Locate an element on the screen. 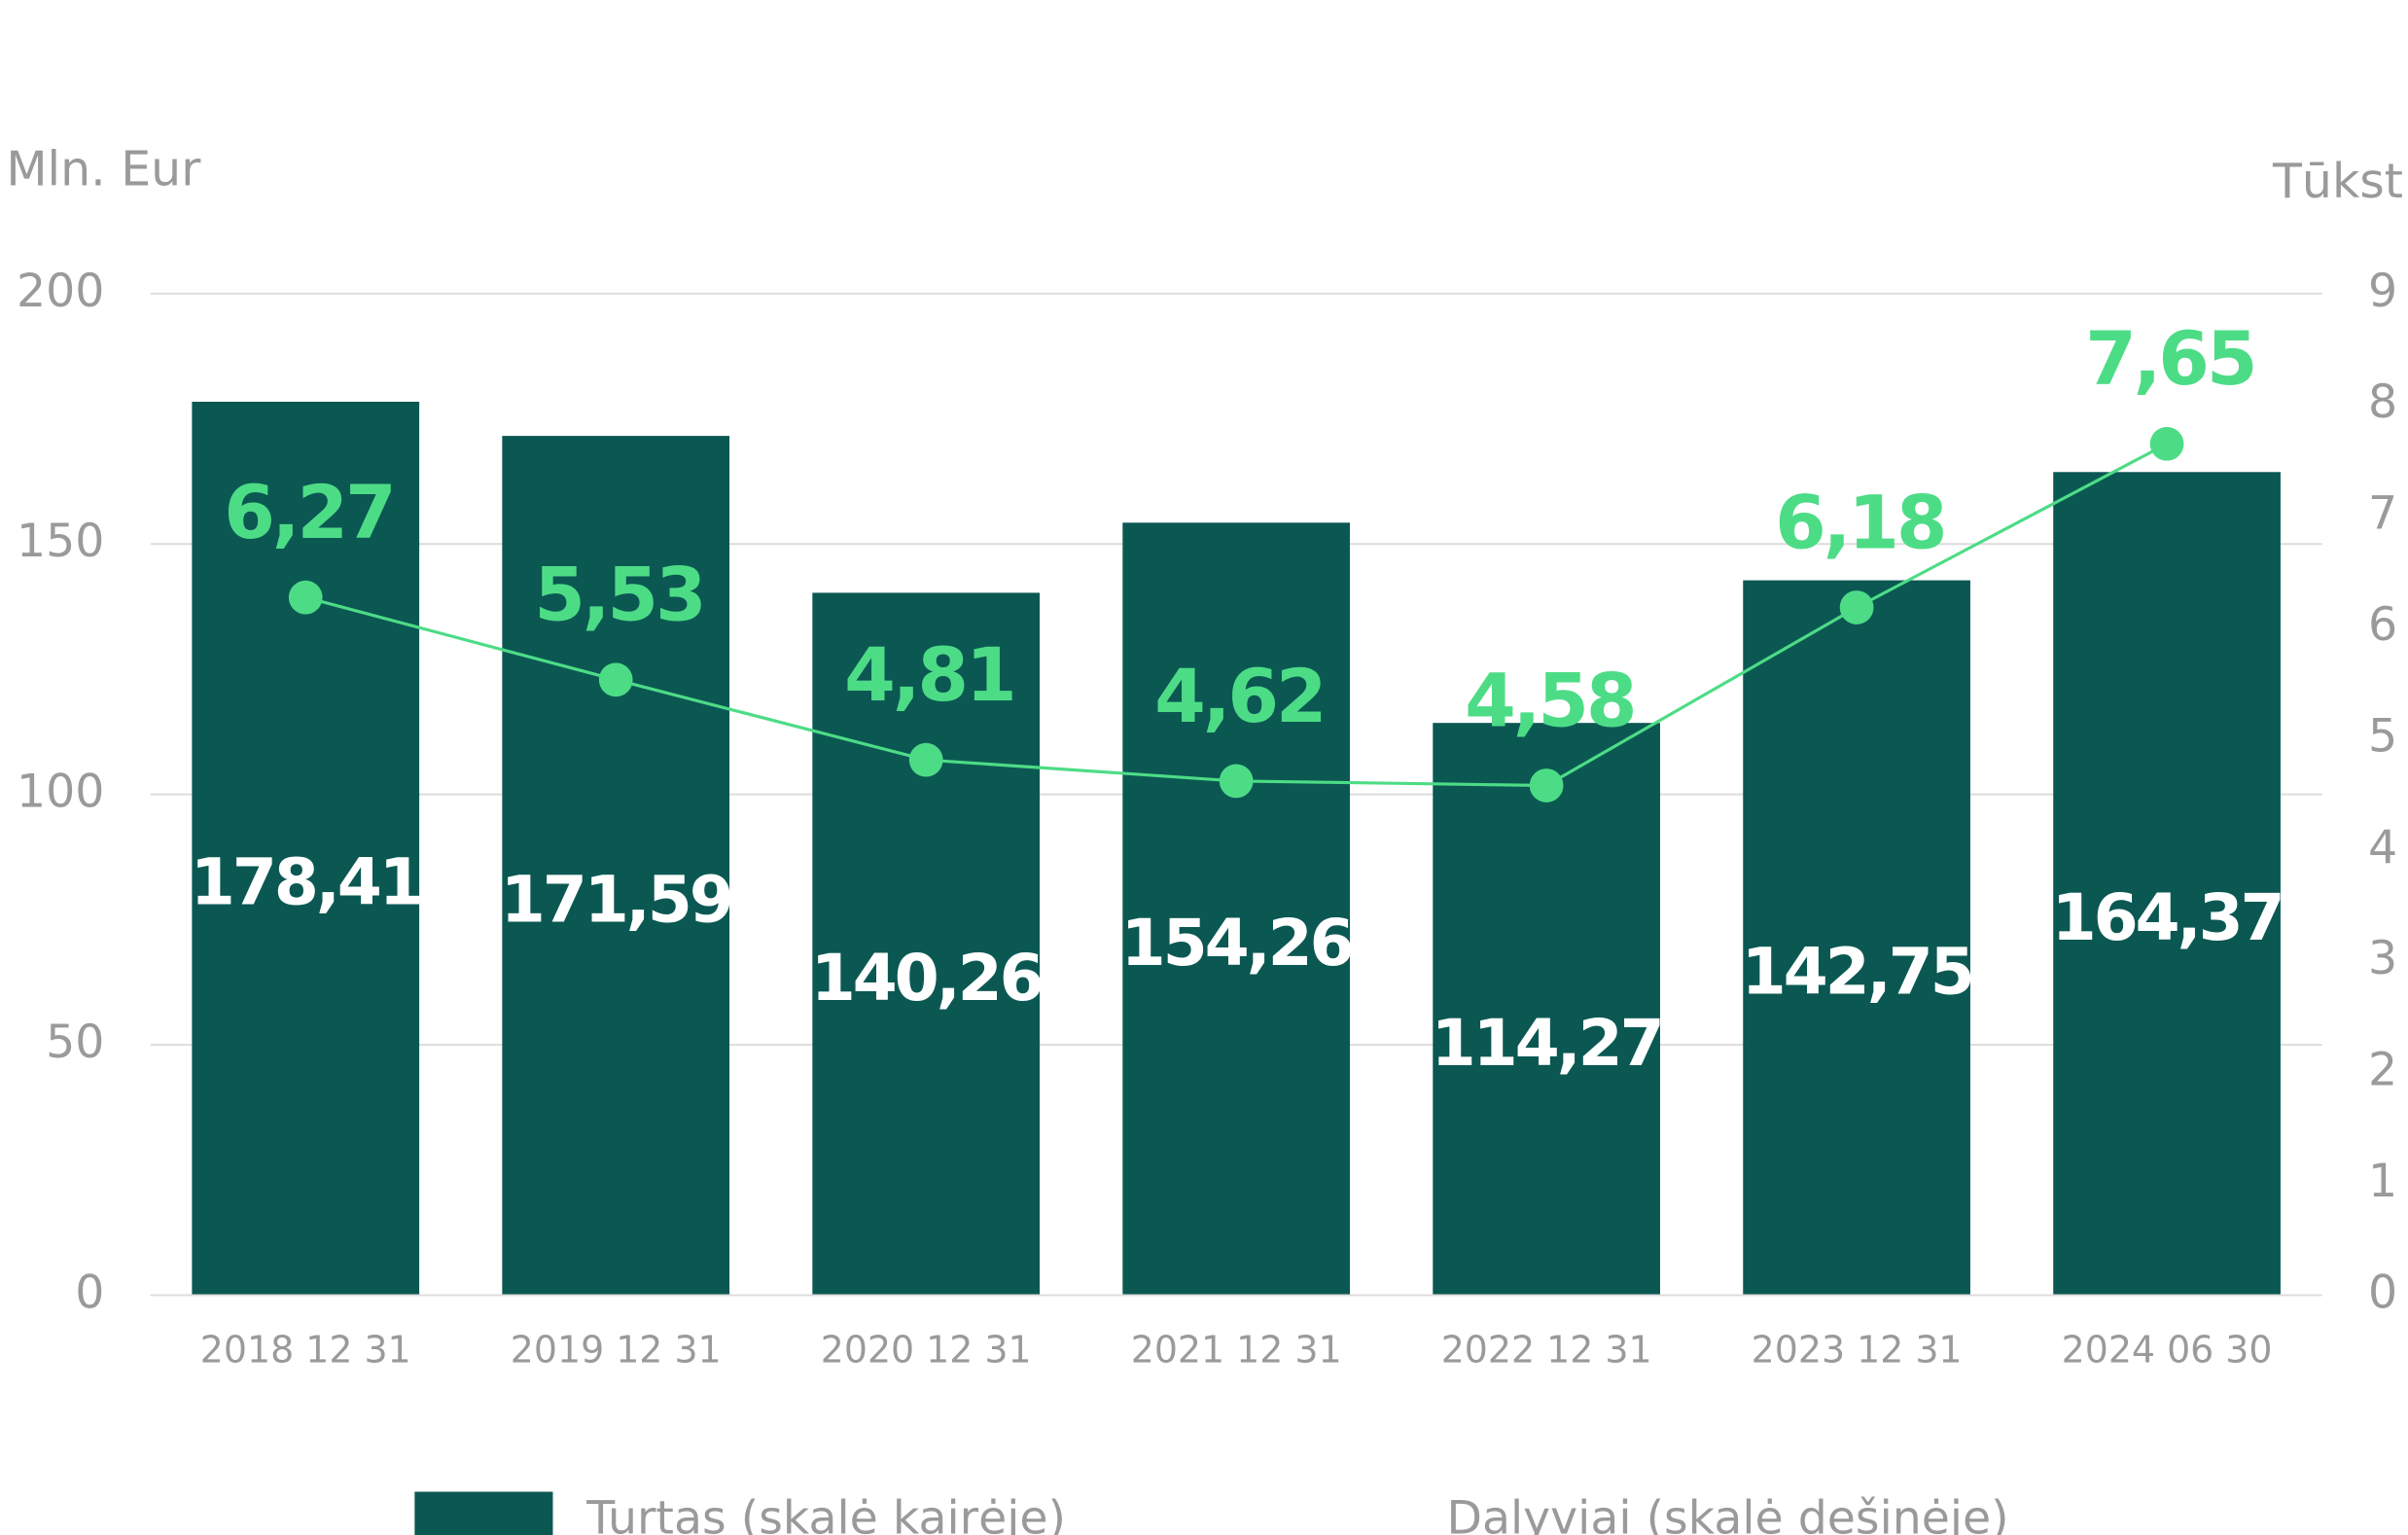 Image resolution: width=2408 pixels, height=1535 pixels. y-tick-label: 150 is located at coordinates (61, 541).